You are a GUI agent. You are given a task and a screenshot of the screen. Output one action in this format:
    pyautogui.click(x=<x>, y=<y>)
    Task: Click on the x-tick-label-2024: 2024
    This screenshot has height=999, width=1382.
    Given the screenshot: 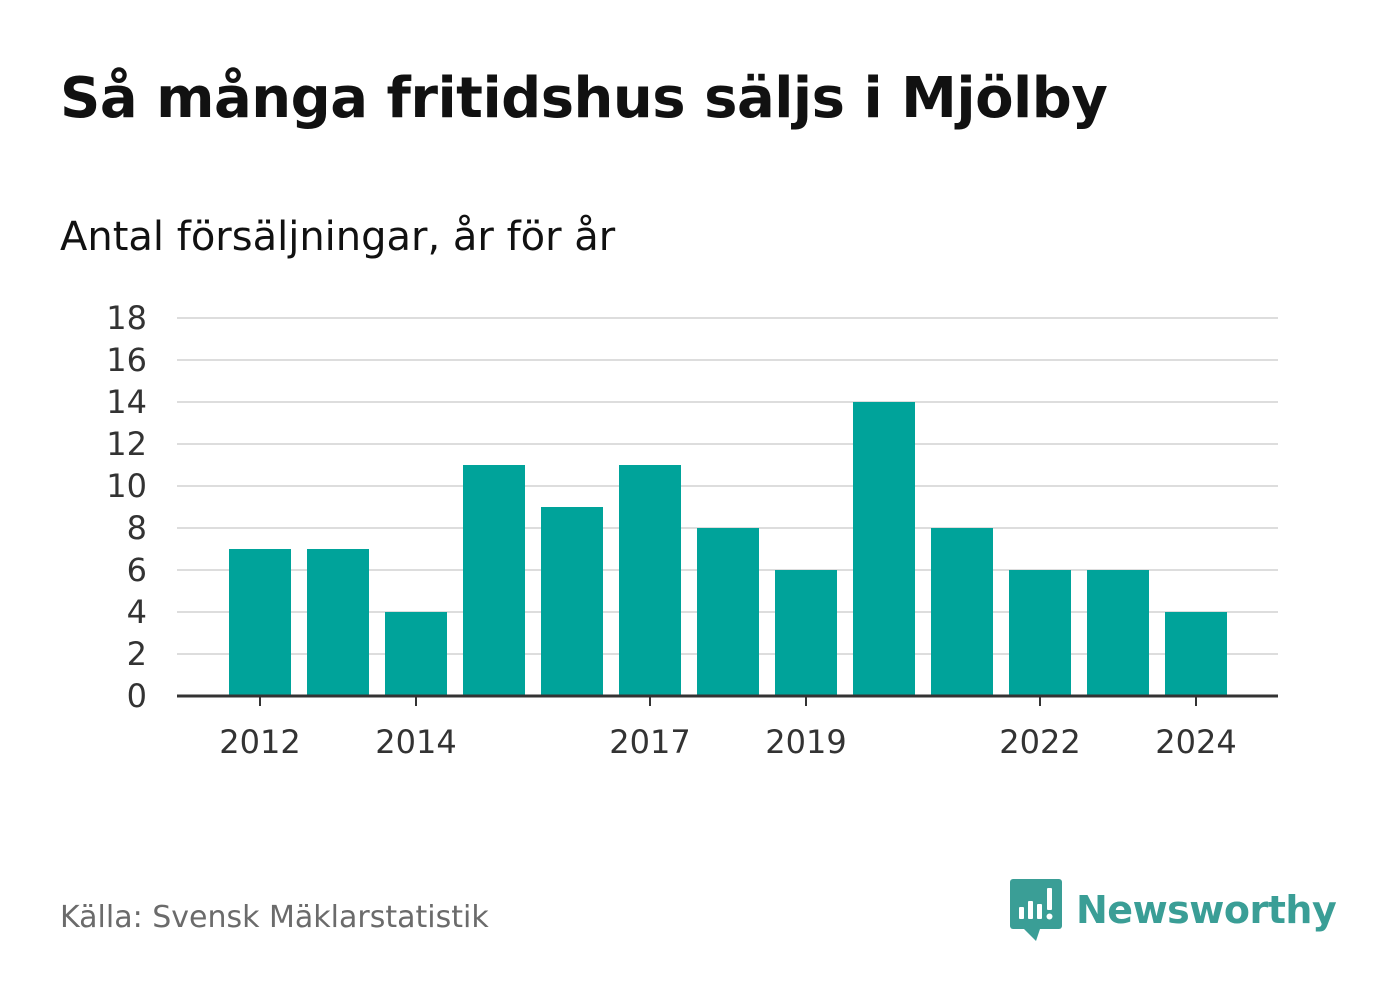 What is the action you would take?
    pyautogui.click(x=1195, y=742)
    